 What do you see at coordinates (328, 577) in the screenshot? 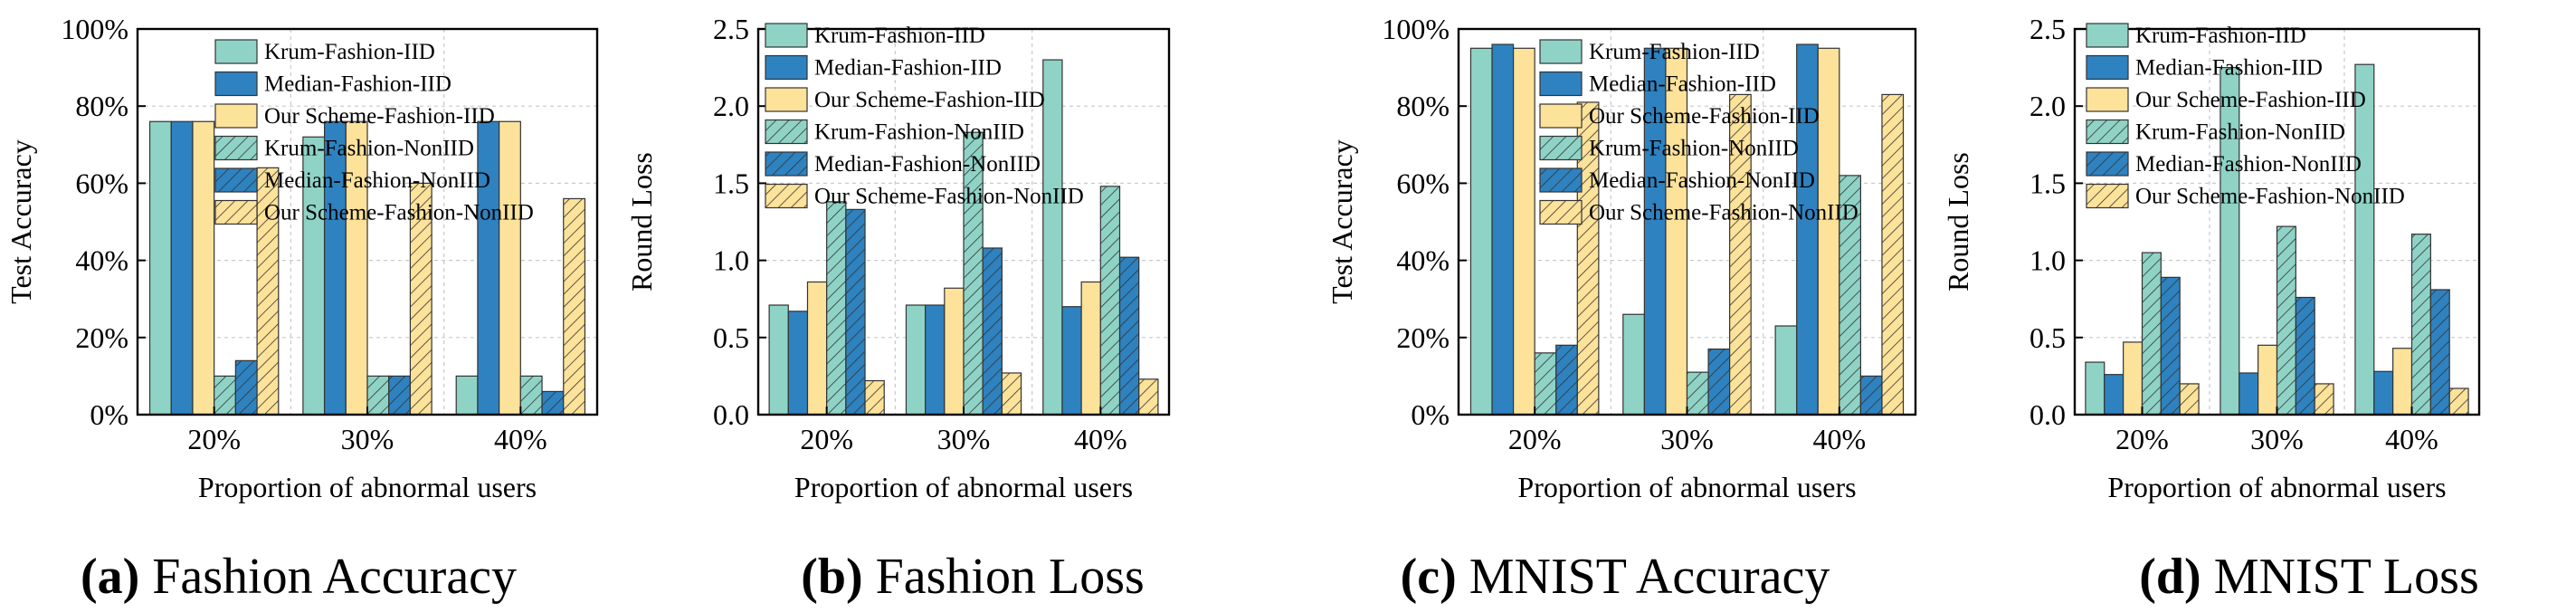
I see `caption-text: Fashion Accuracy` at bounding box center [328, 577].